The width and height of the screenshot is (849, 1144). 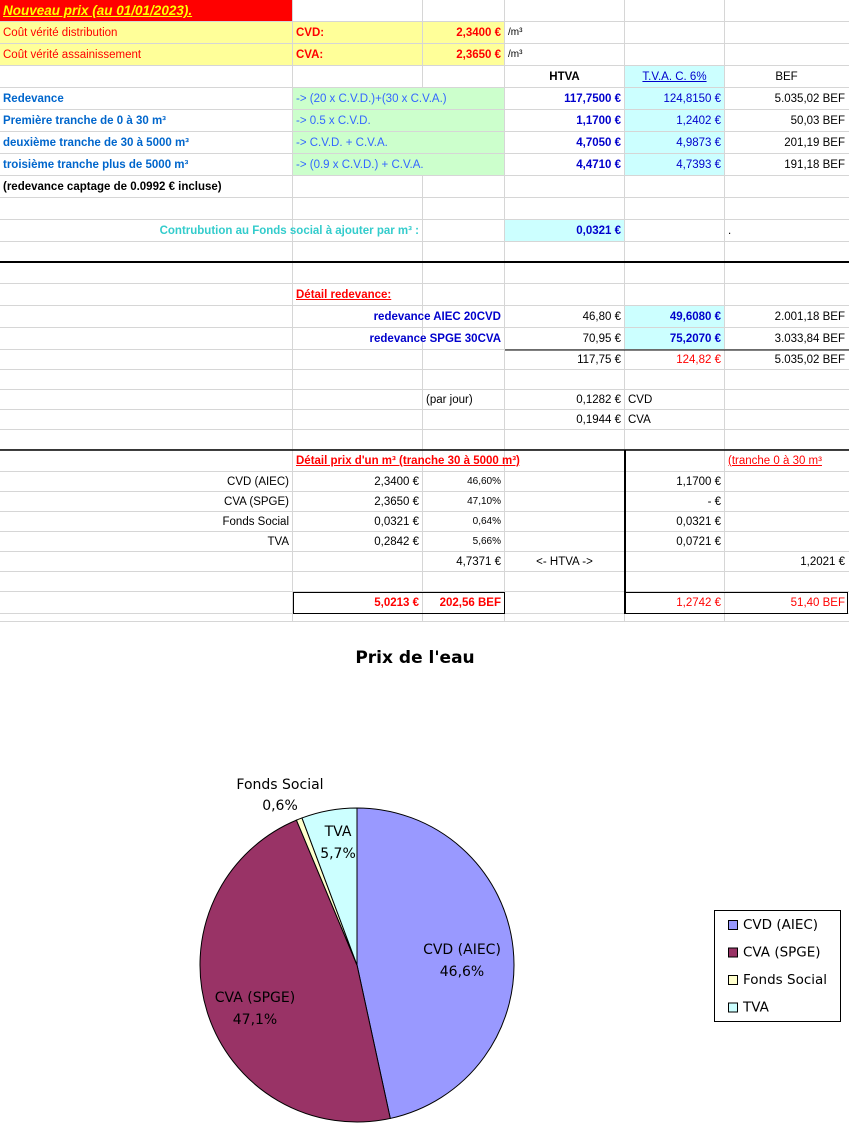 I want to click on cell: Détail redevance:, so click(x=344, y=294).